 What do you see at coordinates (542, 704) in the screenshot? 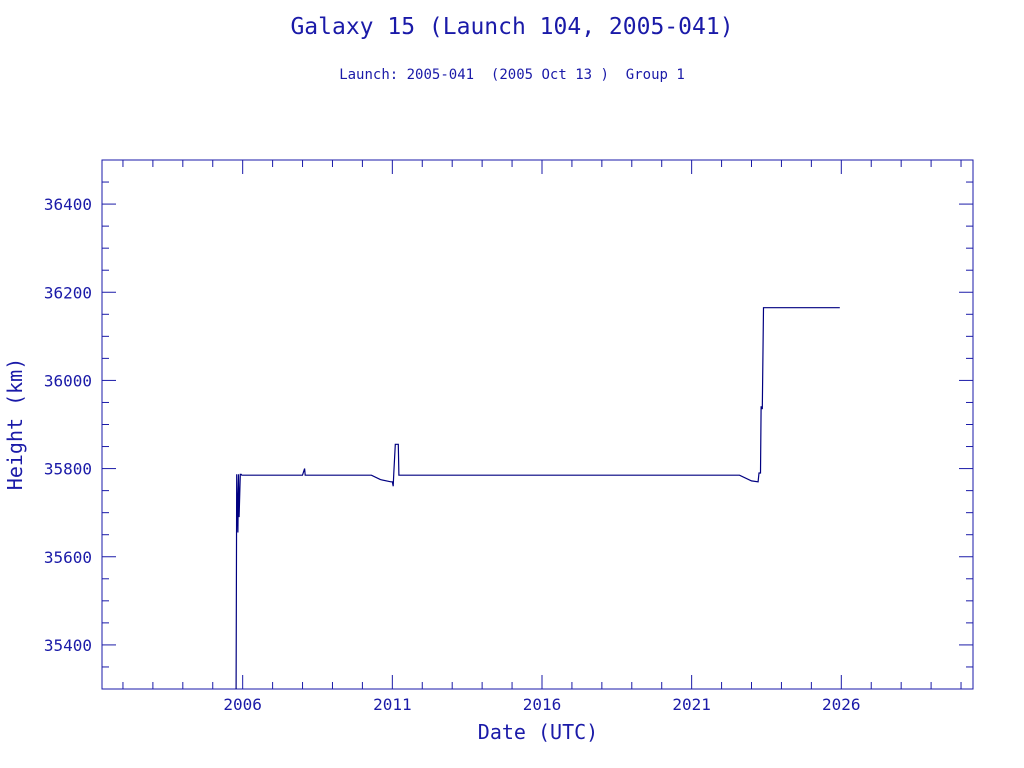
I see `x-tick-label: 2016` at bounding box center [542, 704].